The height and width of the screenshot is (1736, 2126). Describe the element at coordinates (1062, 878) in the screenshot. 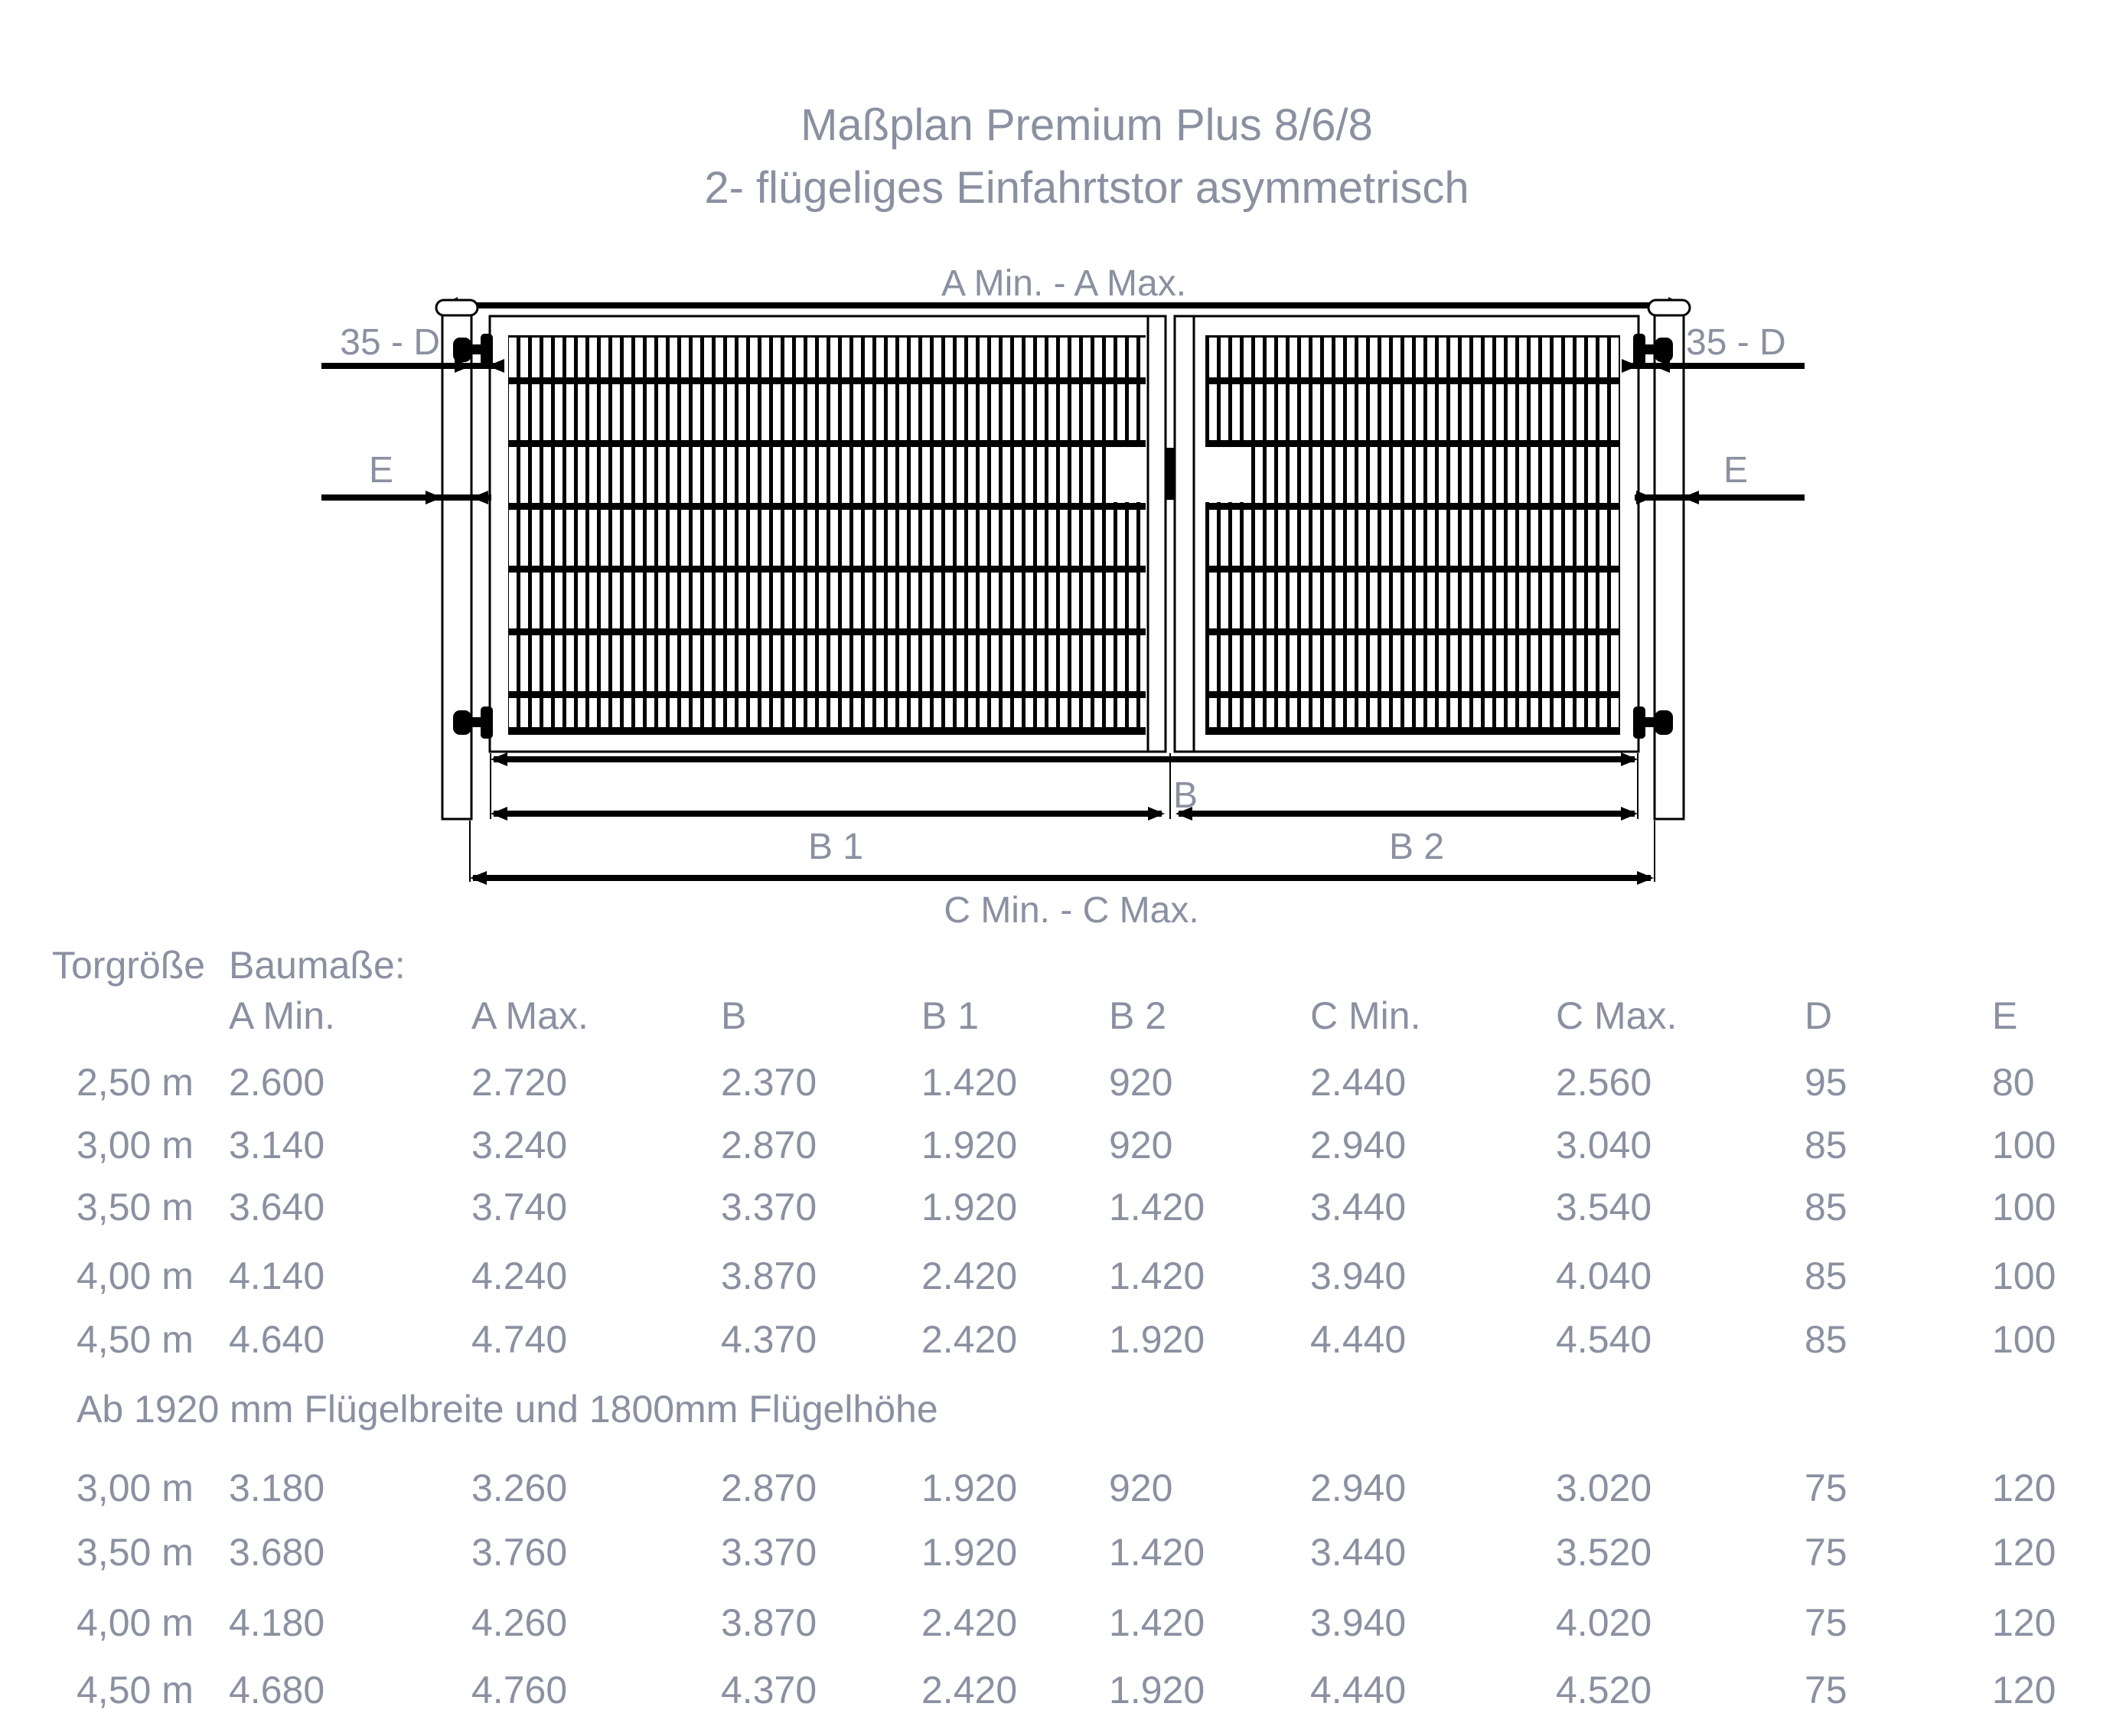

I see `dim-line-c` at that location.